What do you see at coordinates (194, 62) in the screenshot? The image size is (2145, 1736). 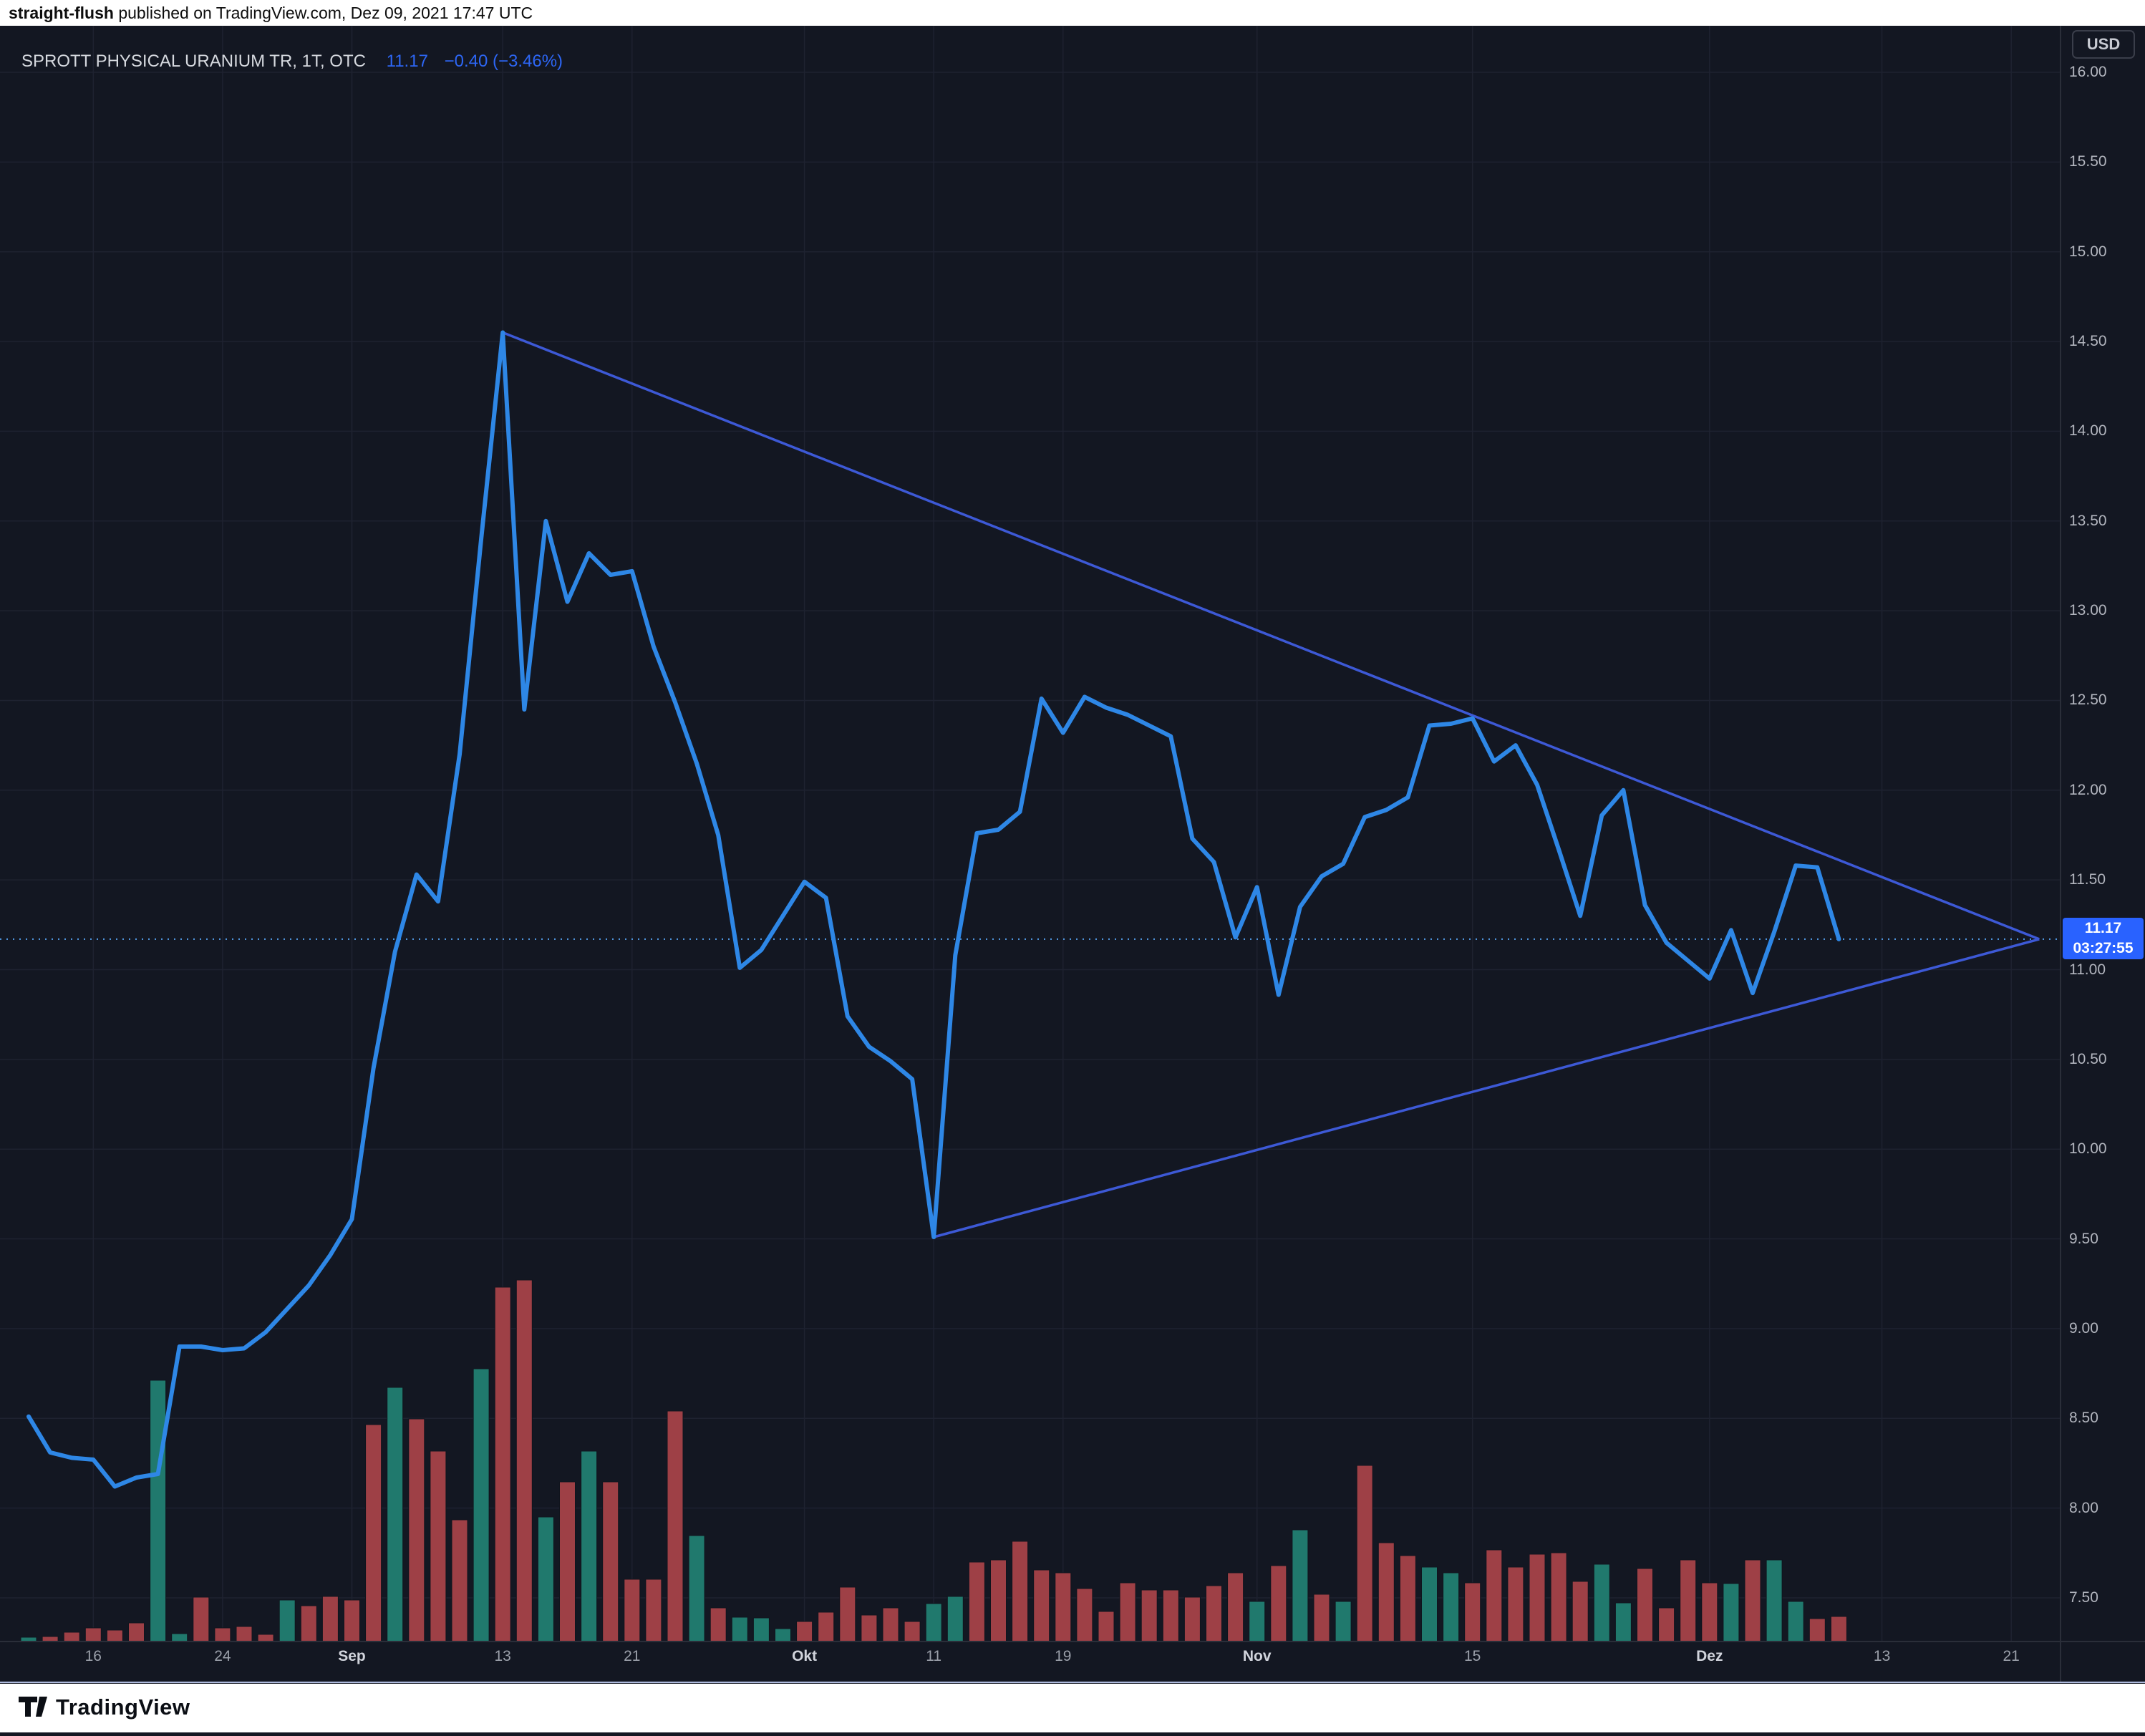 I see `symbol-title: SPROTT PHYSICAL URANIUM TR, 1T, OTC` at bounding box center [194, 62].